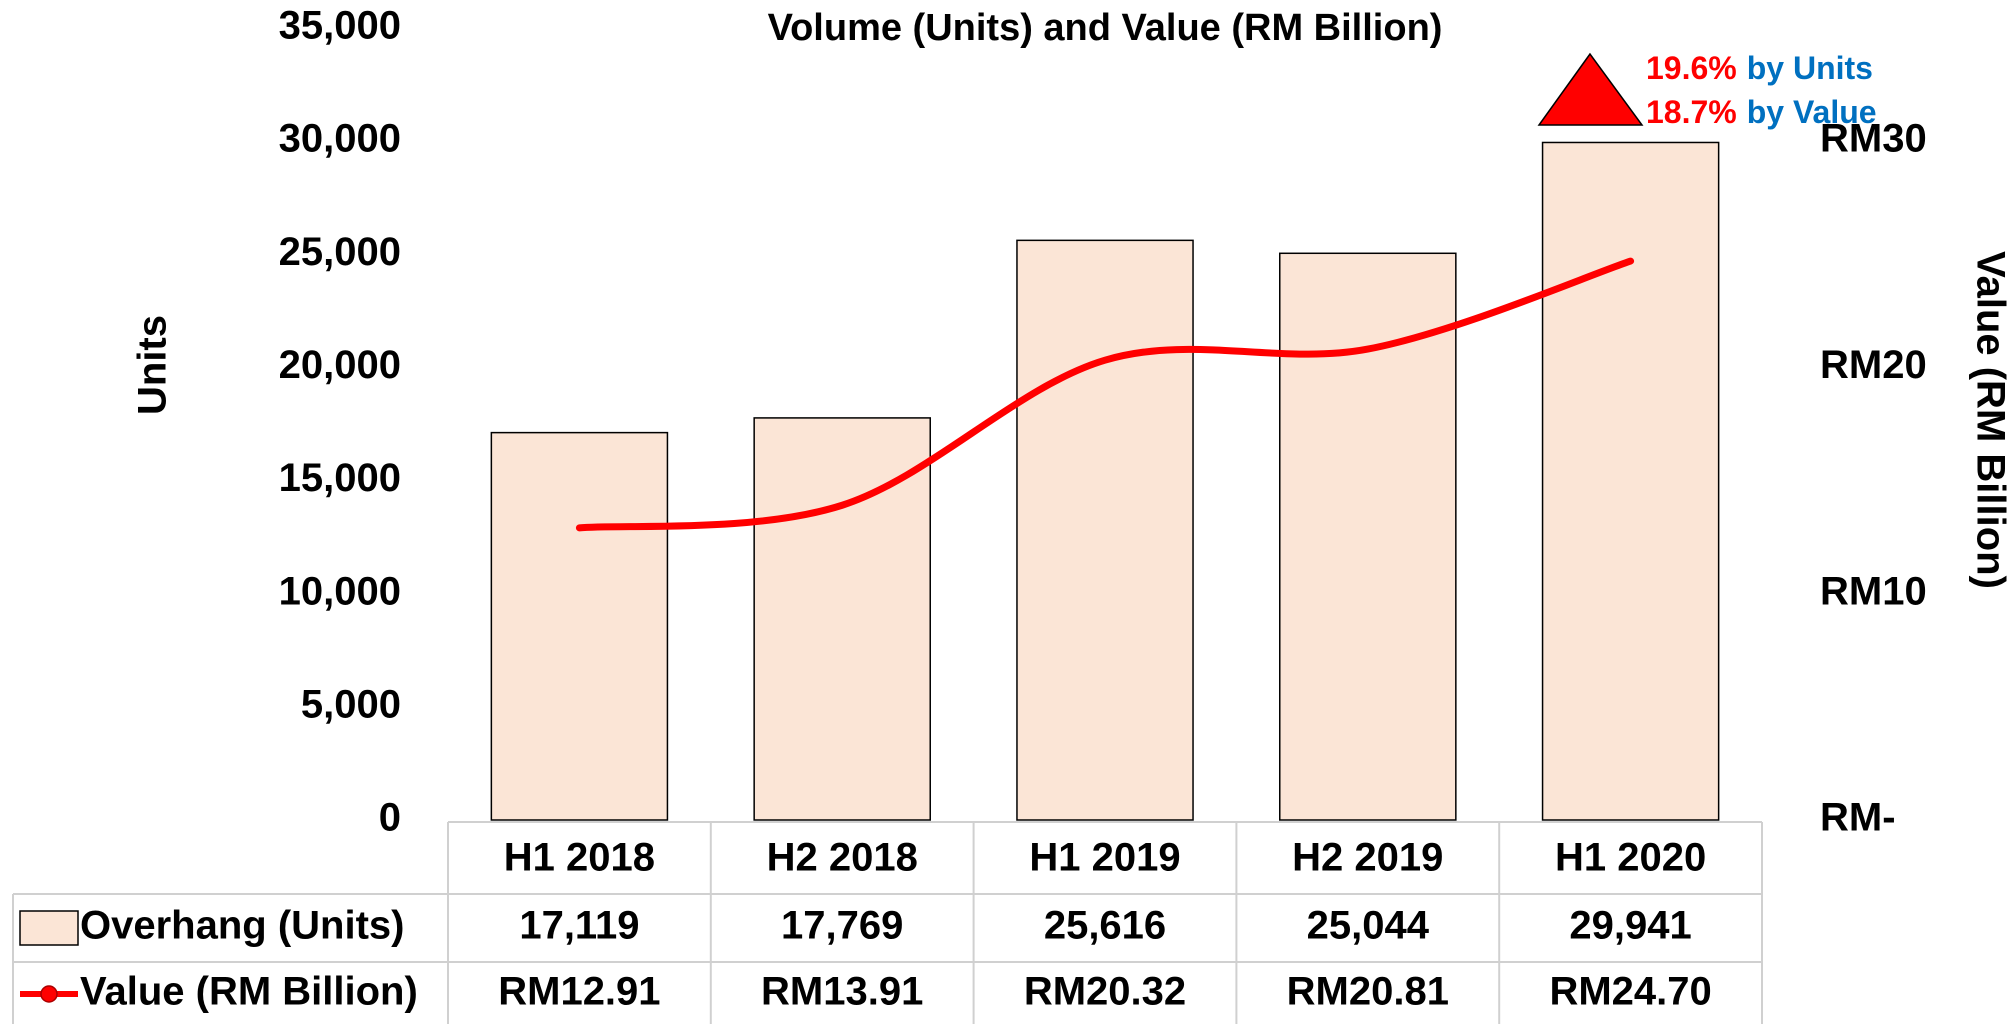  I want to click on legend-label: Value (RM Billion), so click(249, 992).